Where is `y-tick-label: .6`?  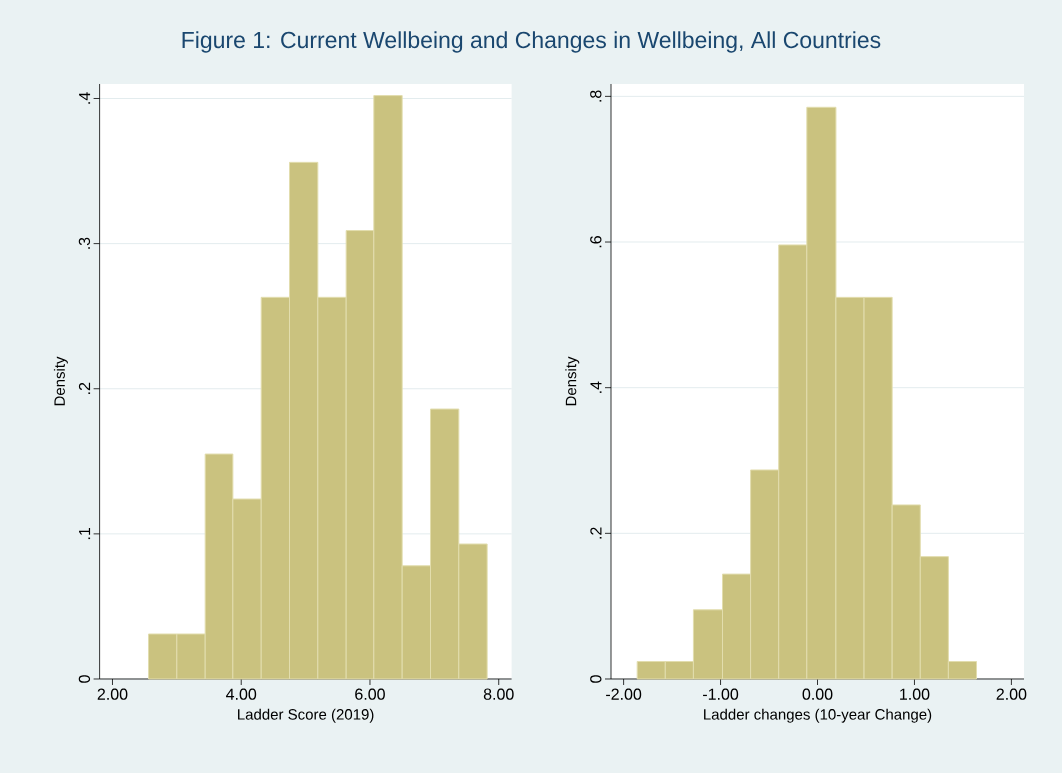
y-tick-label: .6 is located at coordinates (596, 242).